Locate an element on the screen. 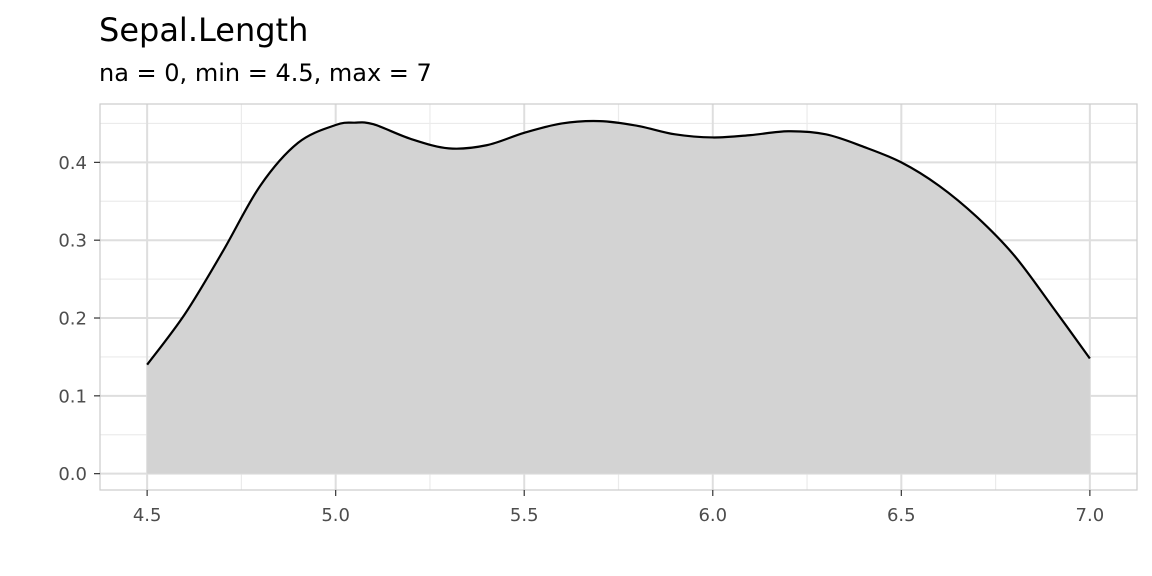 The image size is (1152, 576). x-tick-label: 6.5 is located at coordinates (901, 515).